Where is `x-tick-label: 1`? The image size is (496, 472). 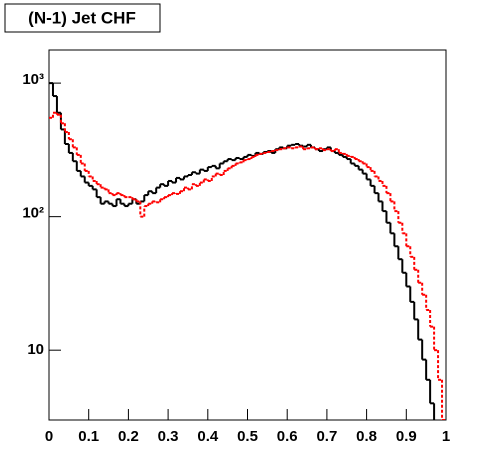 x-tick-label: 1 is located at coordinates (446, 436).